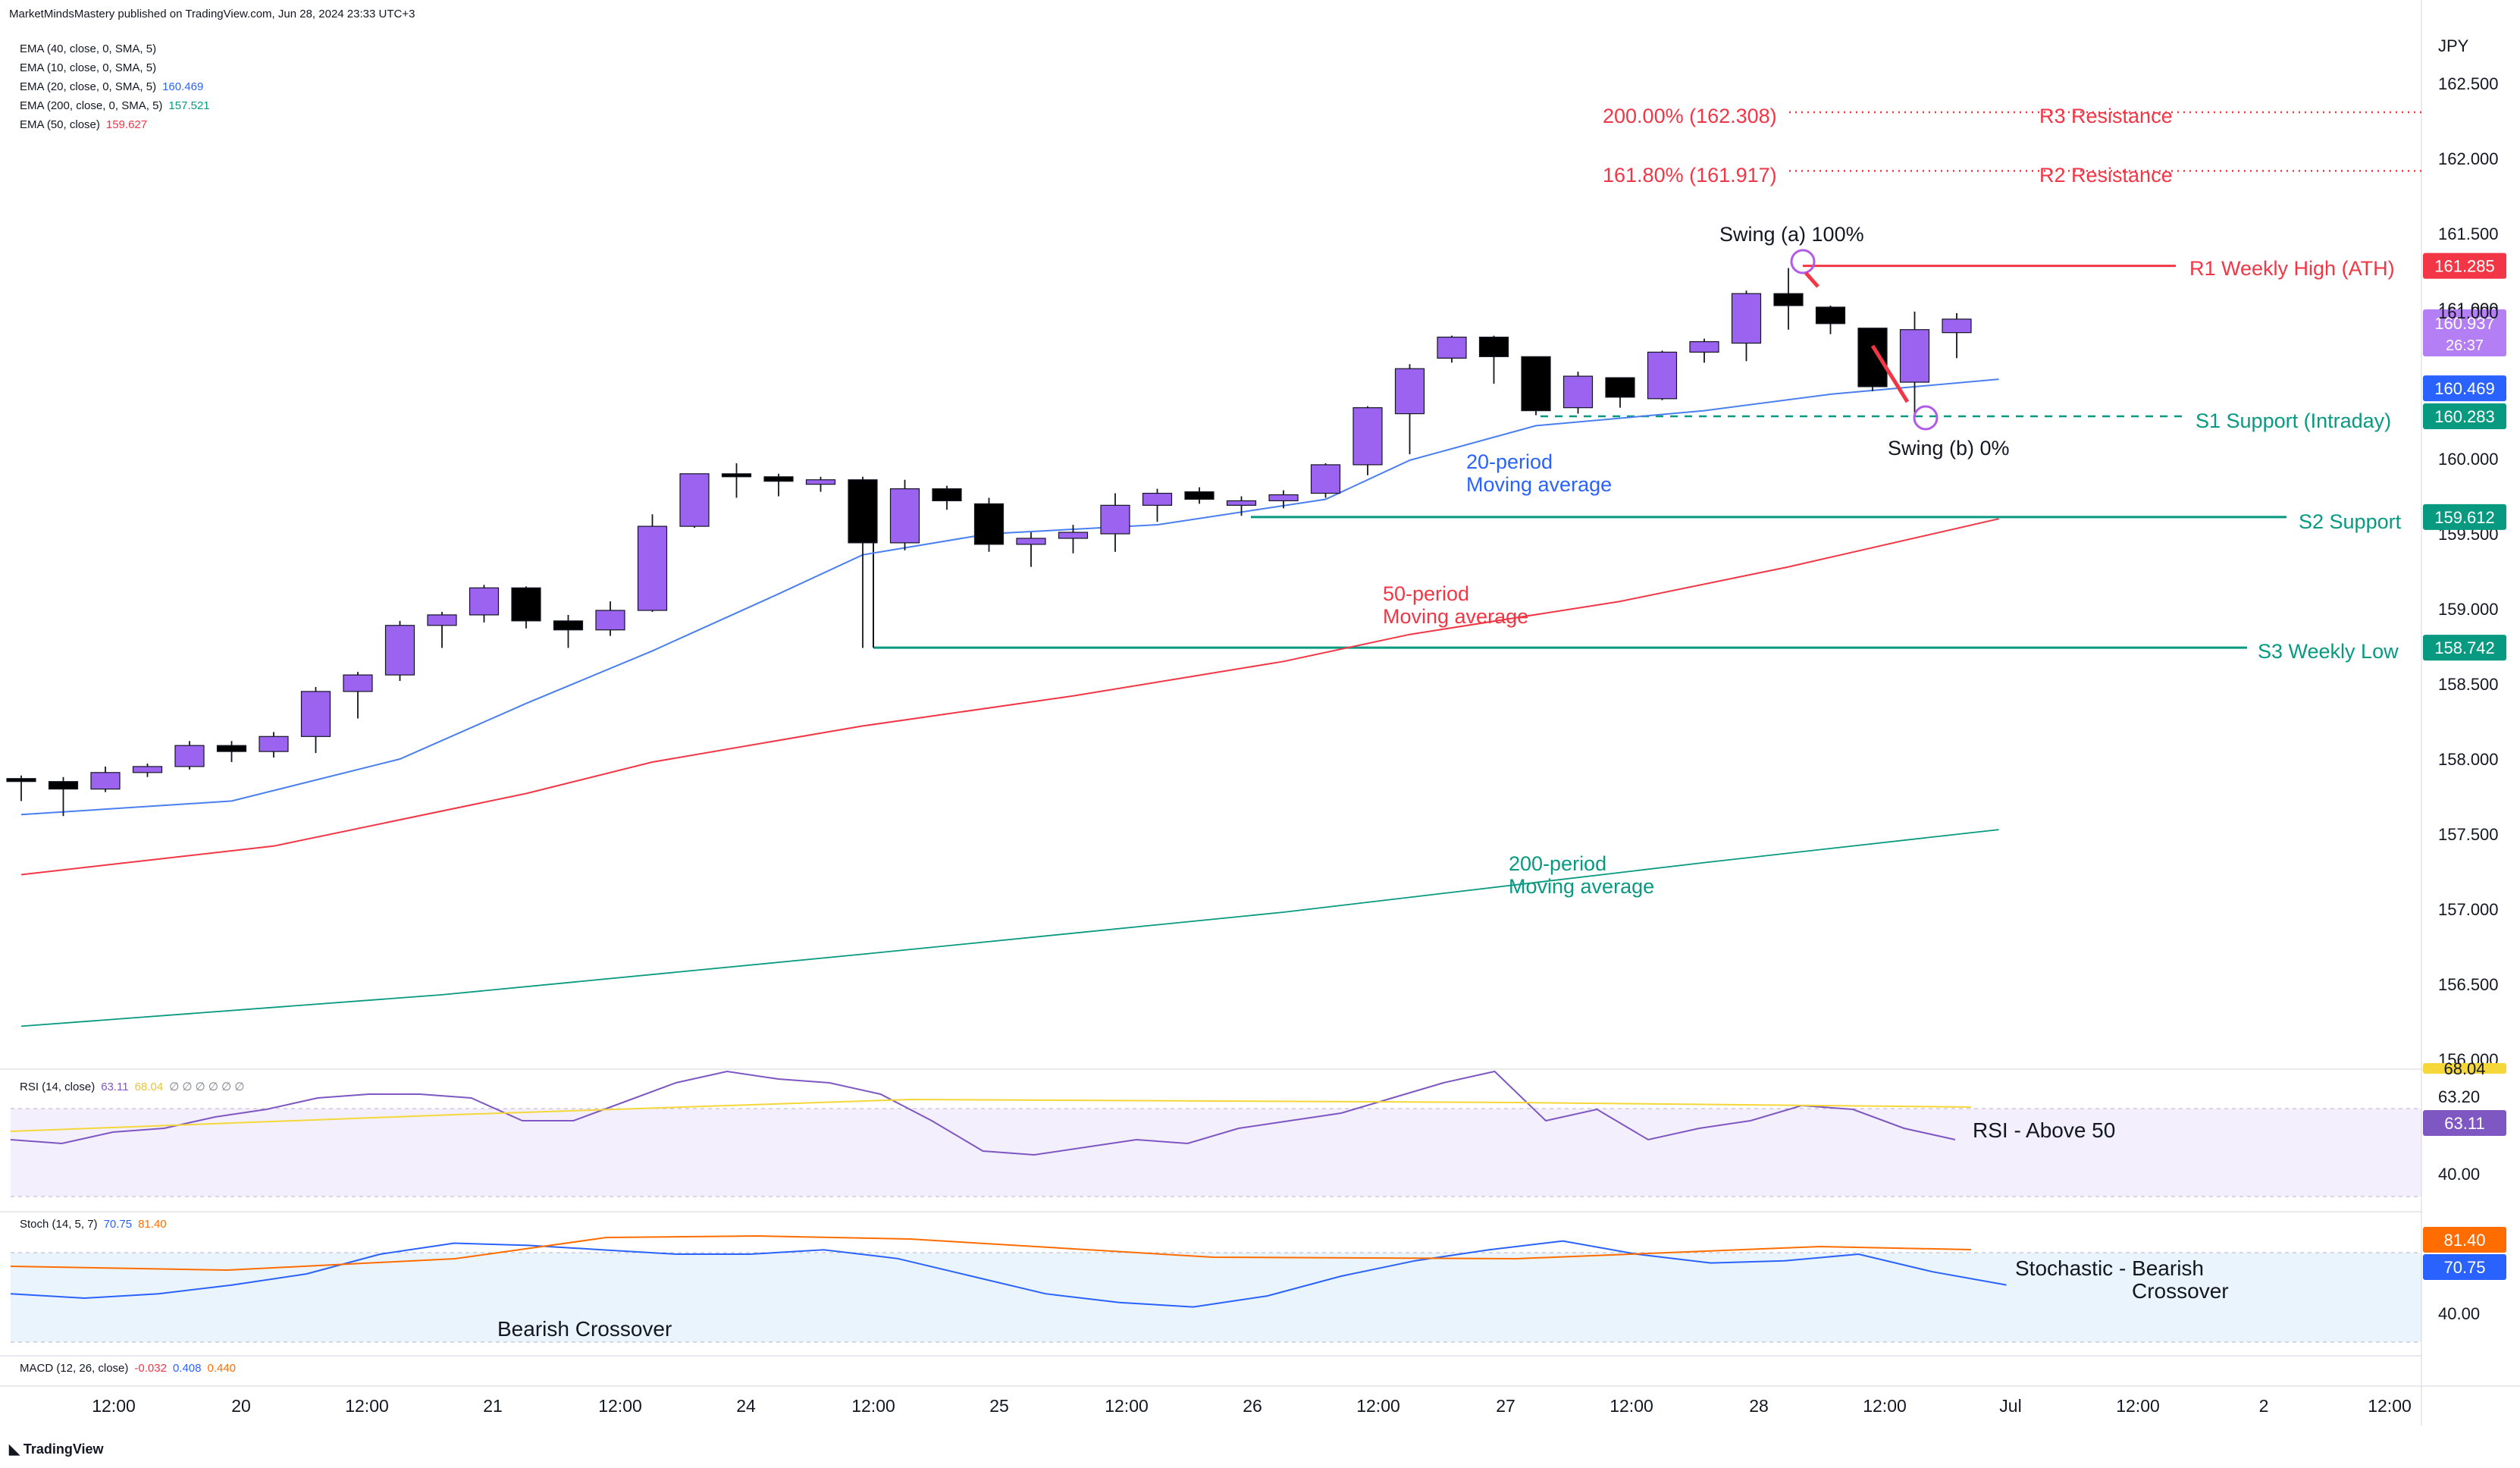  I want to click on price-tick-label: 162.500, so click(2468, 83).